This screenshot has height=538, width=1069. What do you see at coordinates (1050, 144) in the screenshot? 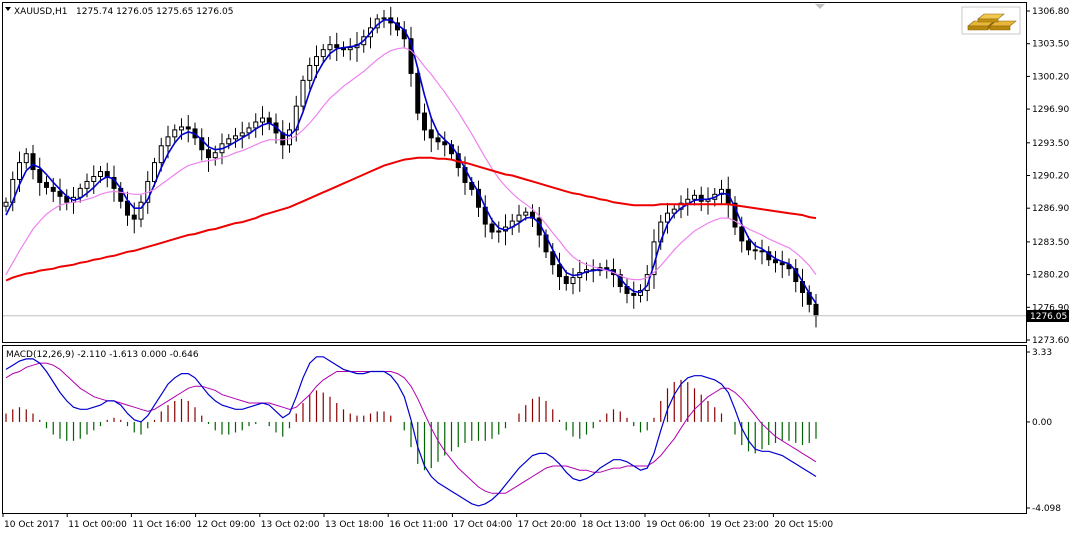
I see `price-tick-label: 1293.50` at bounding box center [1050, 144].